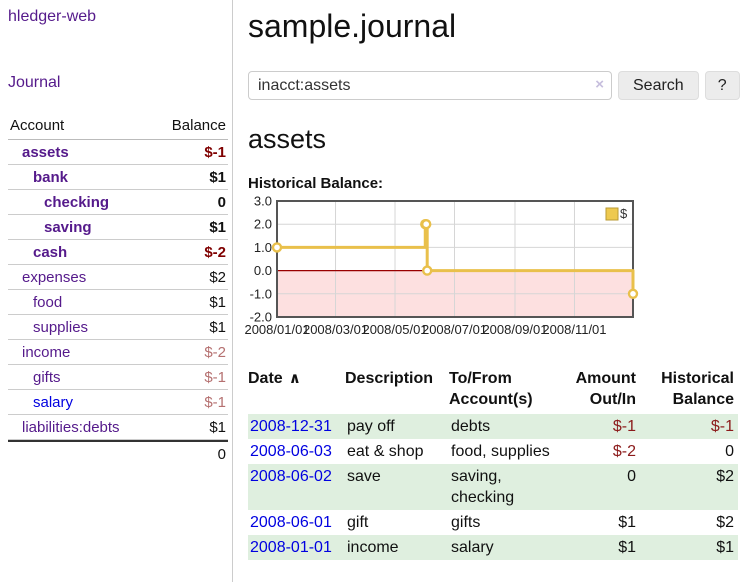 This screenshot has height=582, width=742. I want to click on account-link-supplies: supplies, so click(61, 327).